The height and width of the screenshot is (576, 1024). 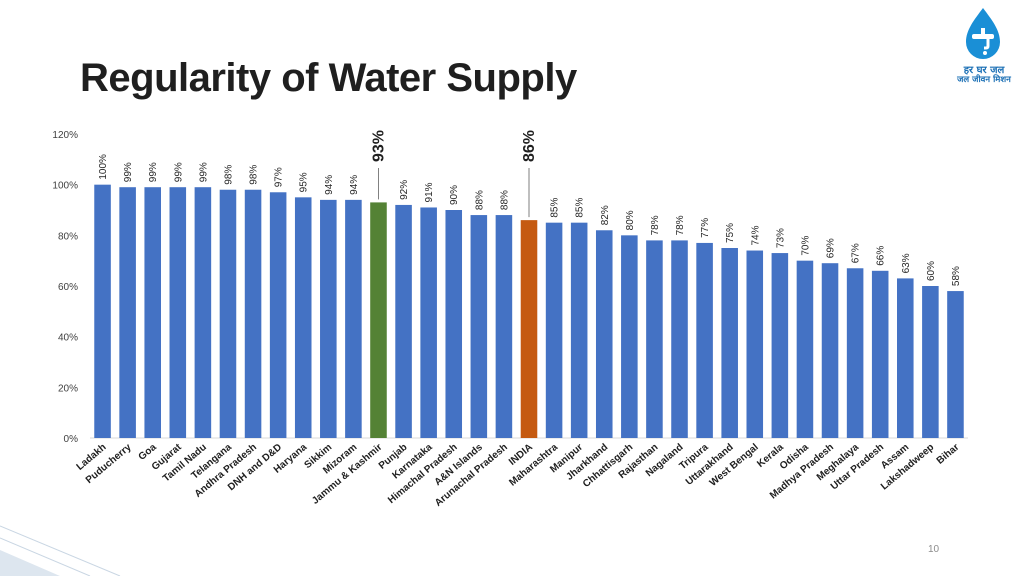 What do you see at coordinates (705, 228) in the screenshot?
I see `data-label: 77%` at bounding box center [705, 228].